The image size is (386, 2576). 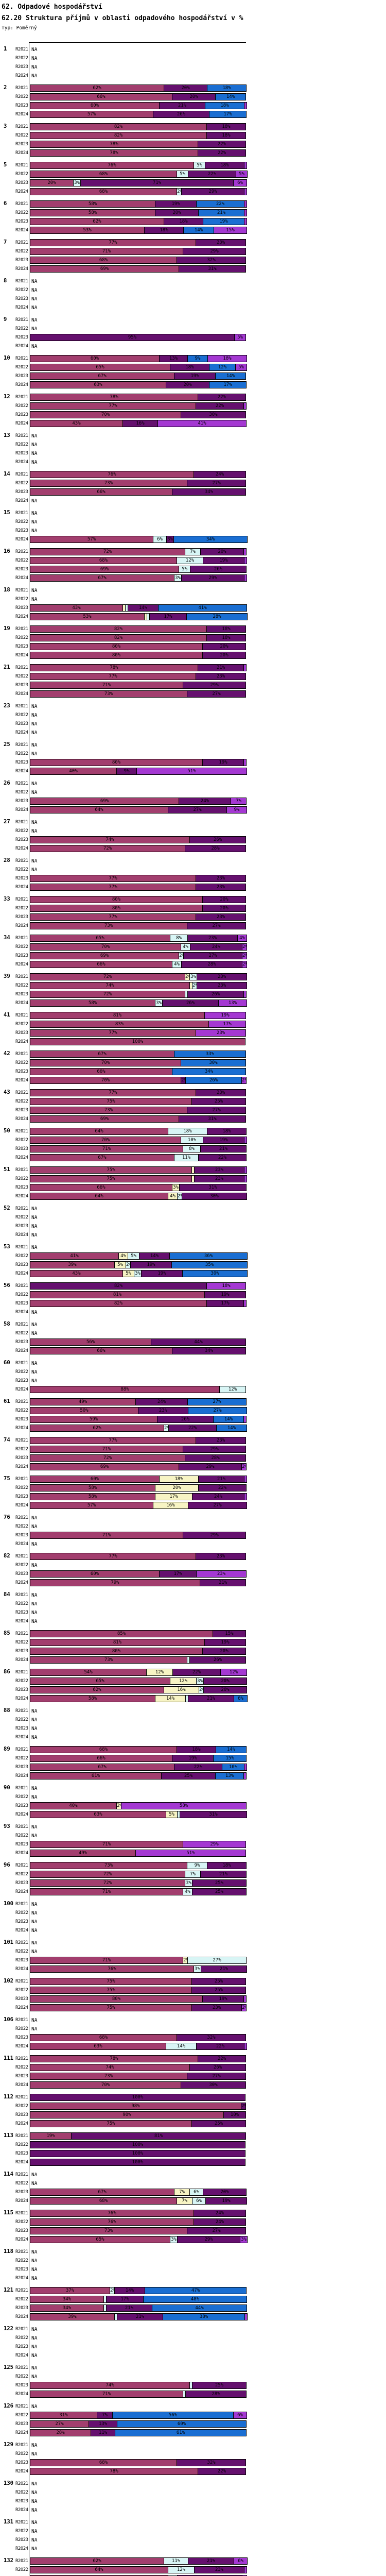 I want to click on bar-segment-rec: 10%, so click(x=192, y=1140).